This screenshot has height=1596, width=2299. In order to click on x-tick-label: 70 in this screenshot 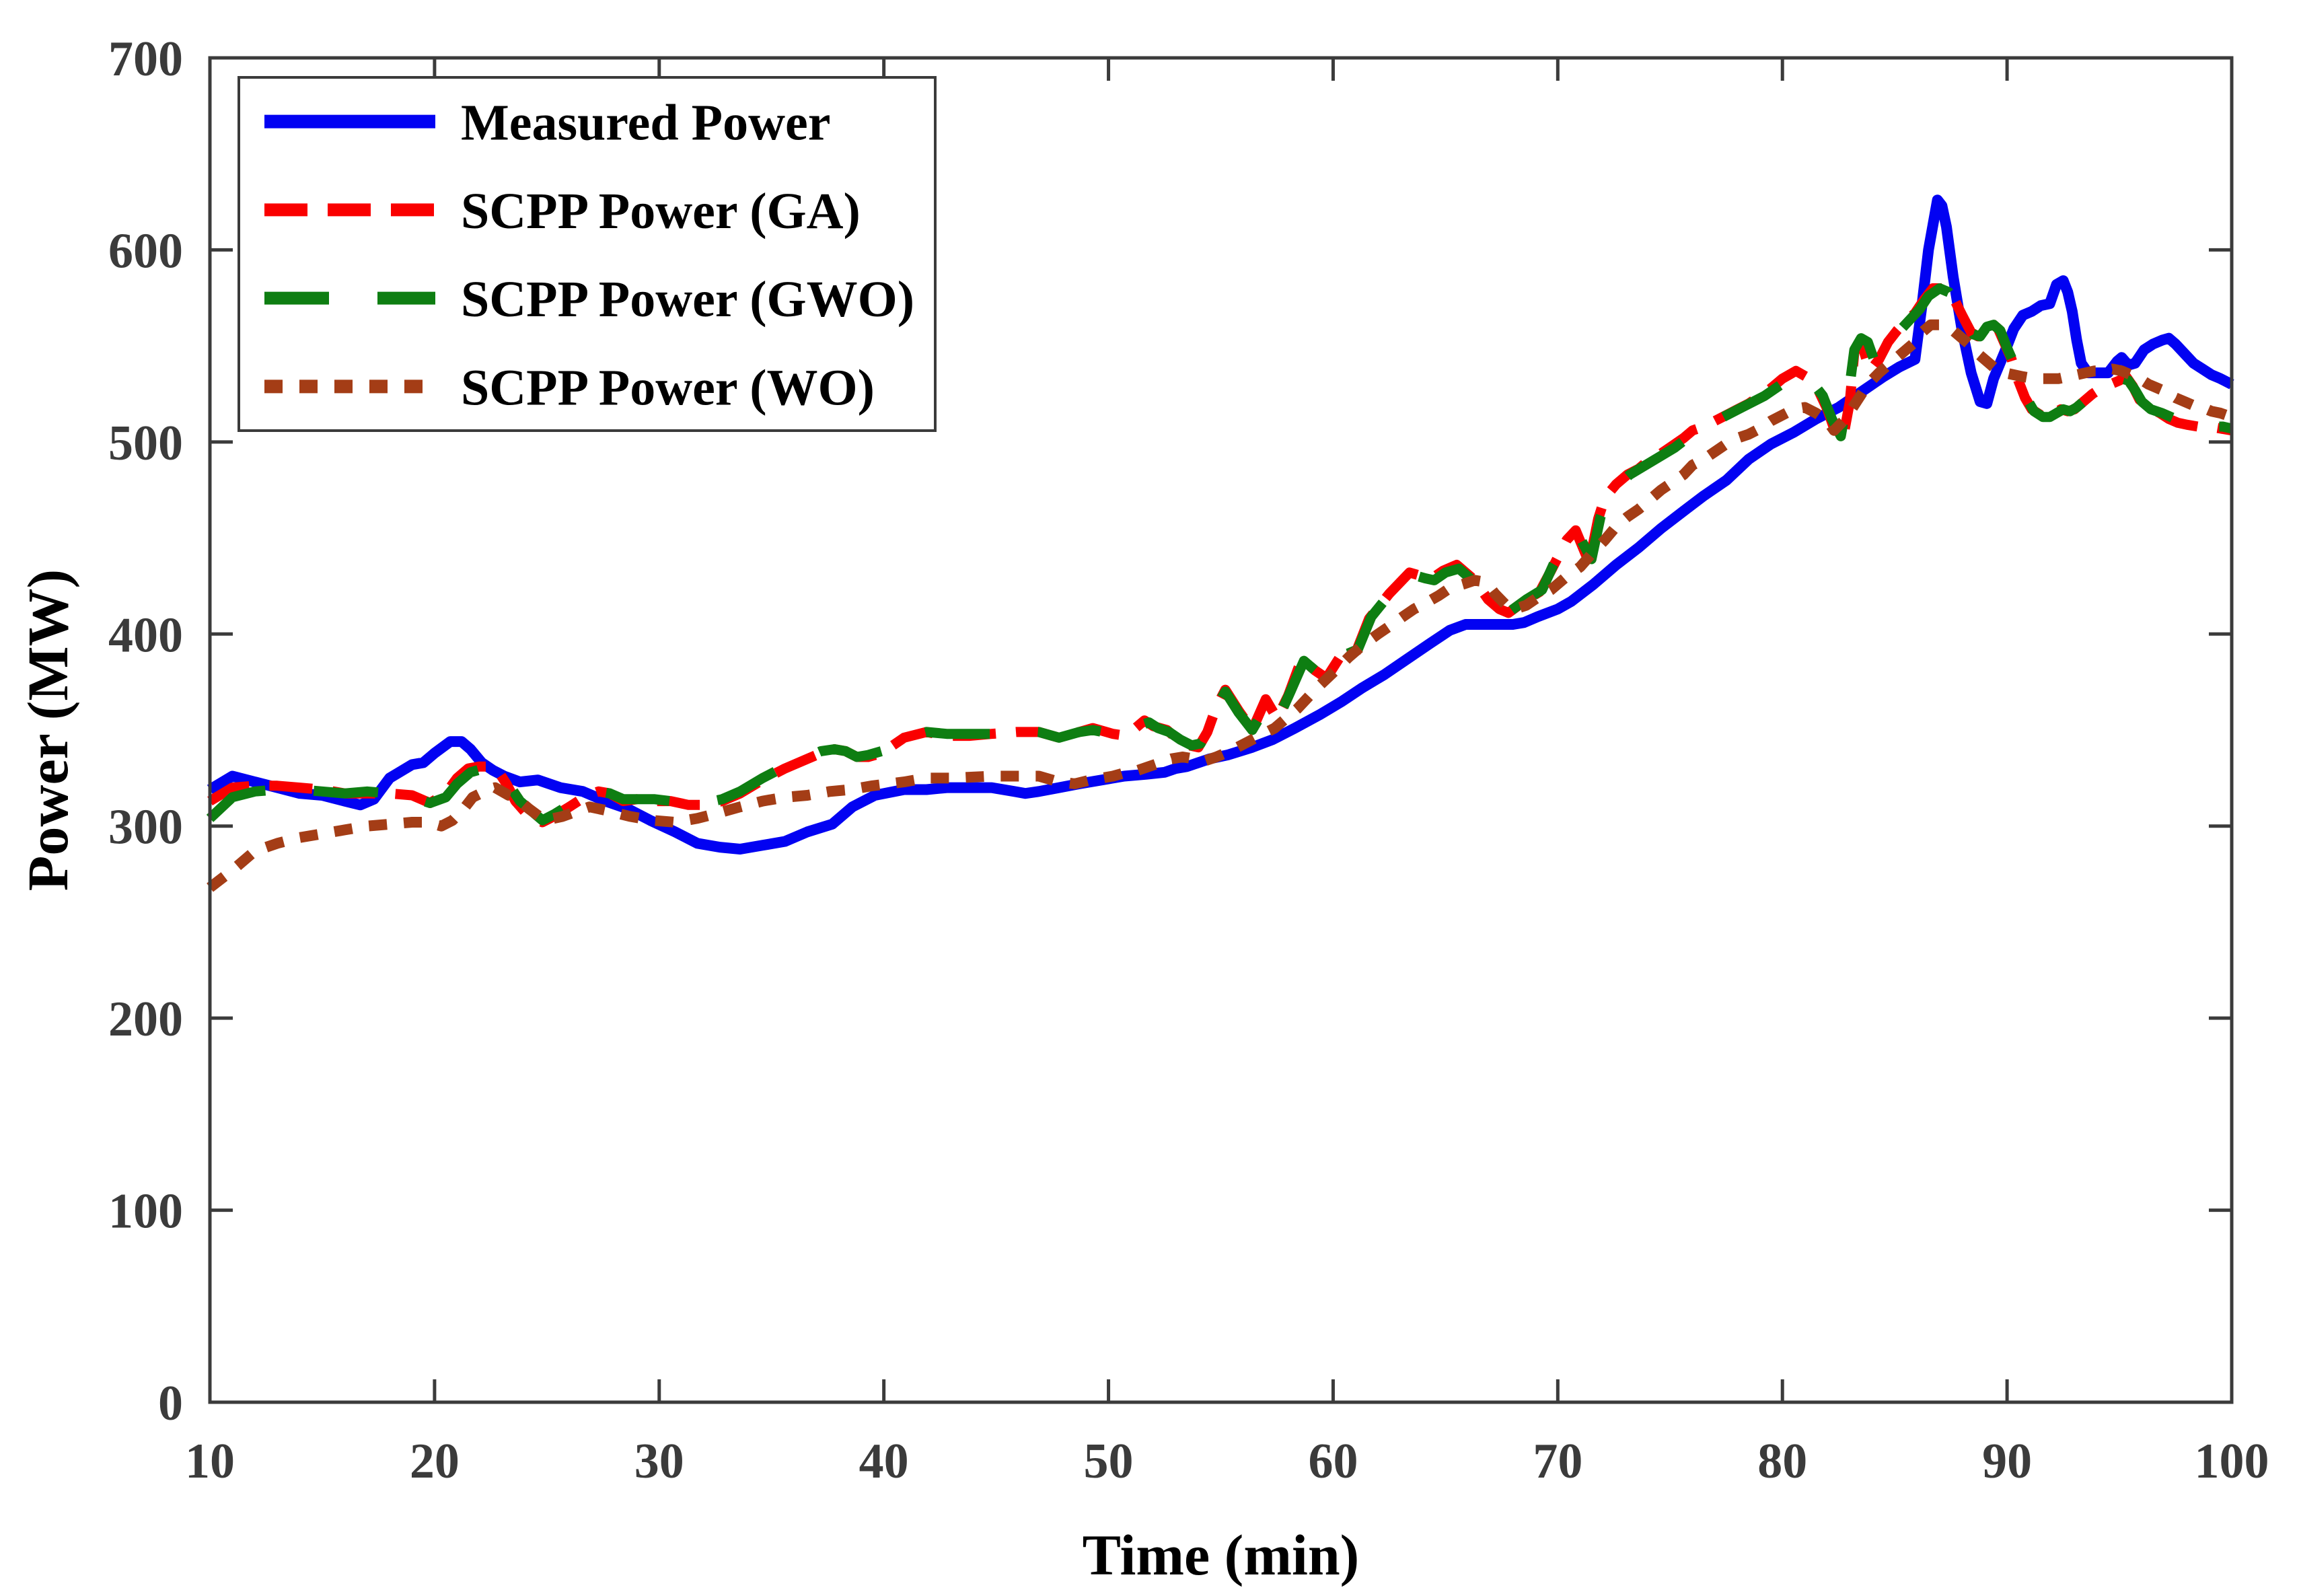, I will do `click(1557, 1462)`.